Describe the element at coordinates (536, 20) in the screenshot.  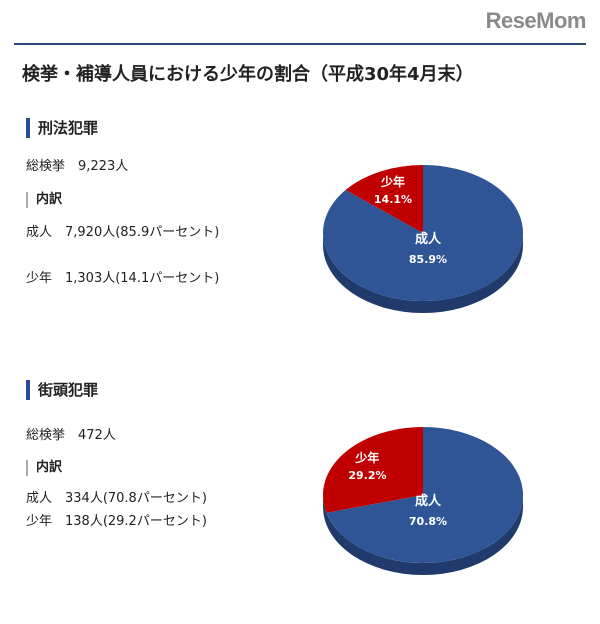
I see `logo: ReseMom` at that location.